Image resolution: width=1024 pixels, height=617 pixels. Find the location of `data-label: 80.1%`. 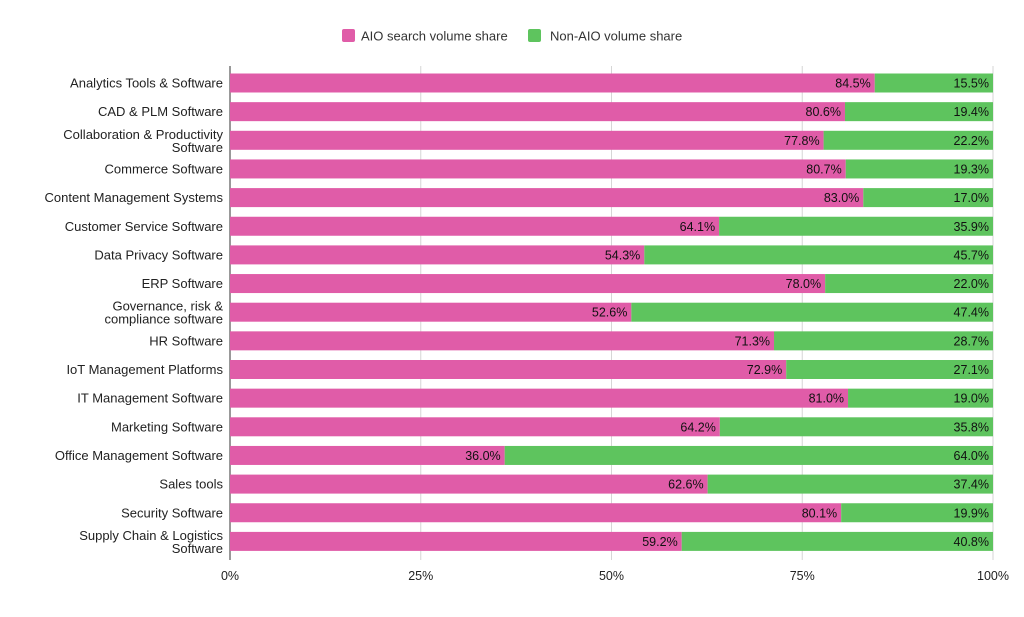

data-label: 80.1% is located at coordinates (819, 513).